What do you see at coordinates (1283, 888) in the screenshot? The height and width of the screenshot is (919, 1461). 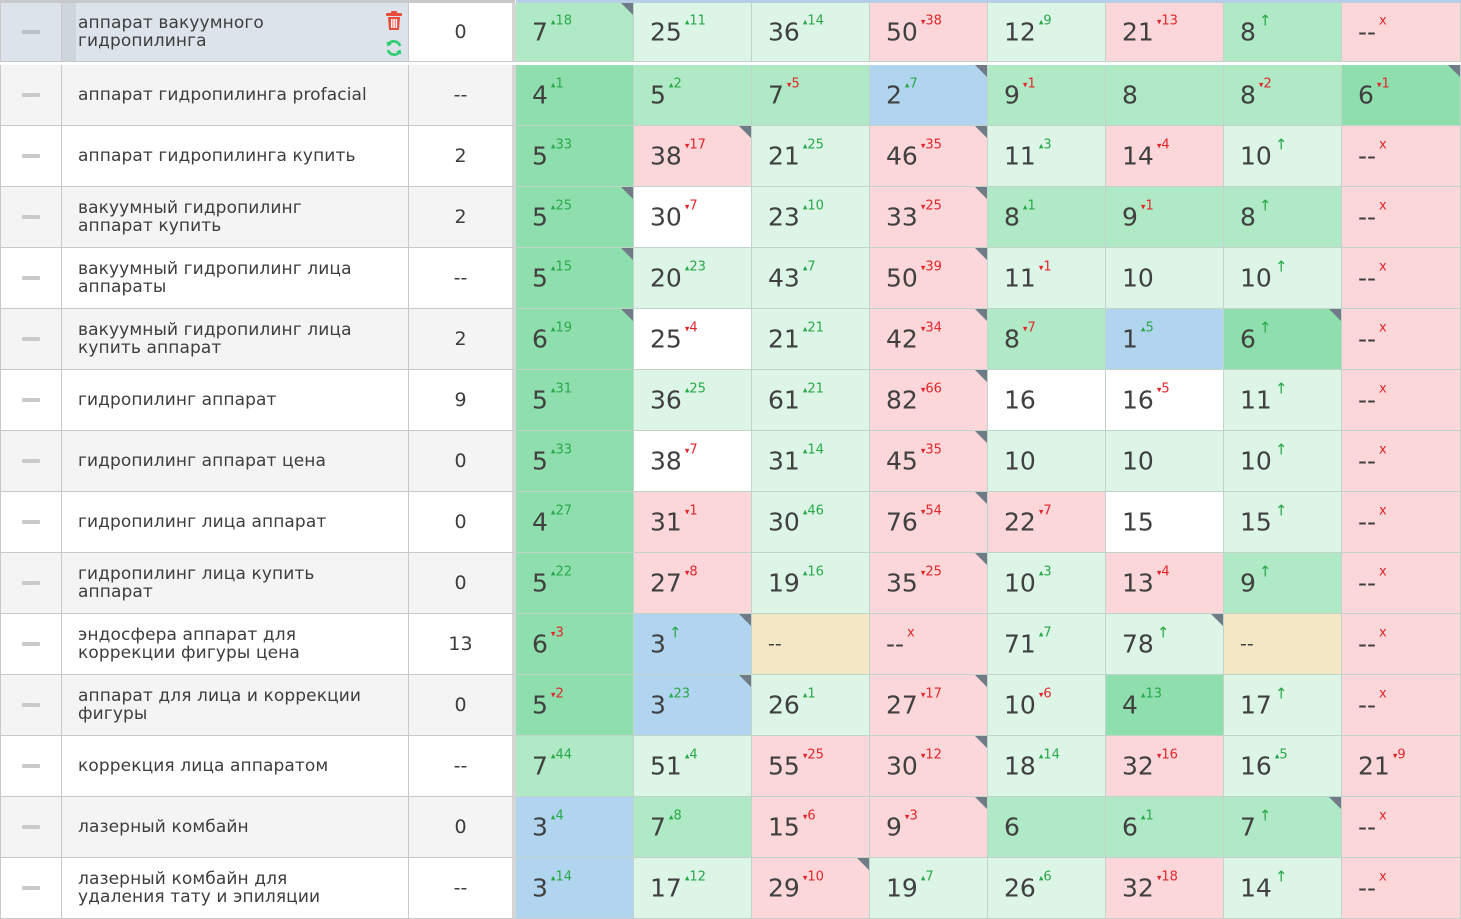 I see `position-cell: 14 ↑` at bounding box center [1283, 888].